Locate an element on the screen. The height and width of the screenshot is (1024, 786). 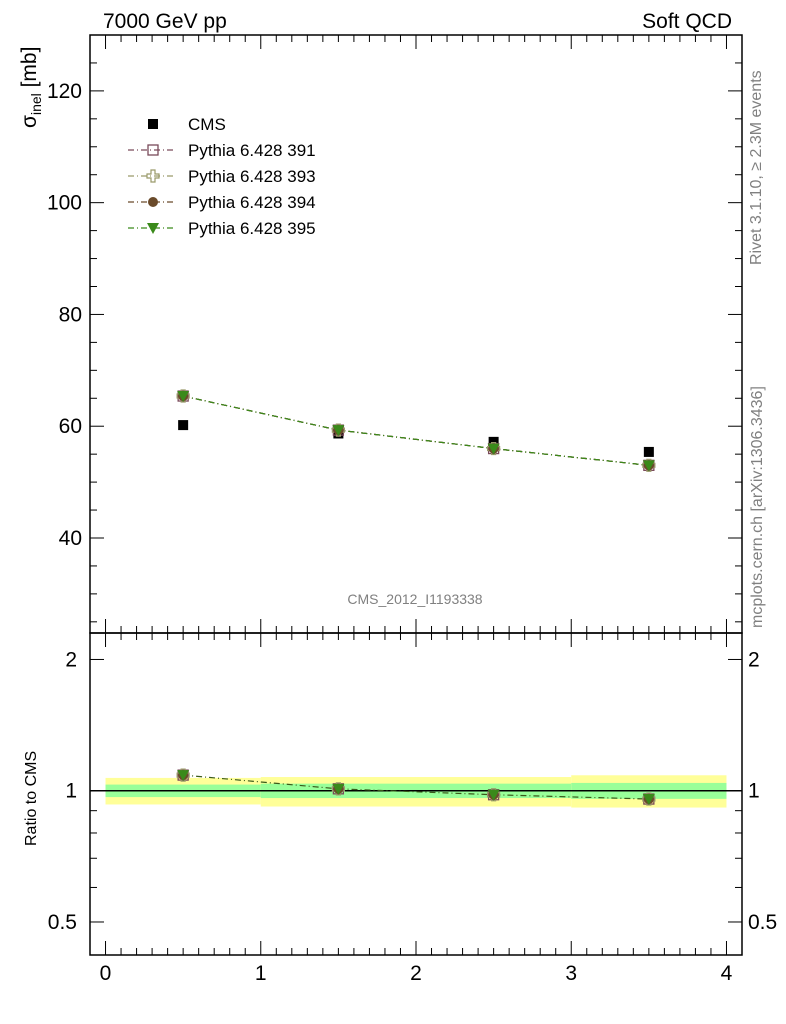
series-line is located at coordinates (416, 430).